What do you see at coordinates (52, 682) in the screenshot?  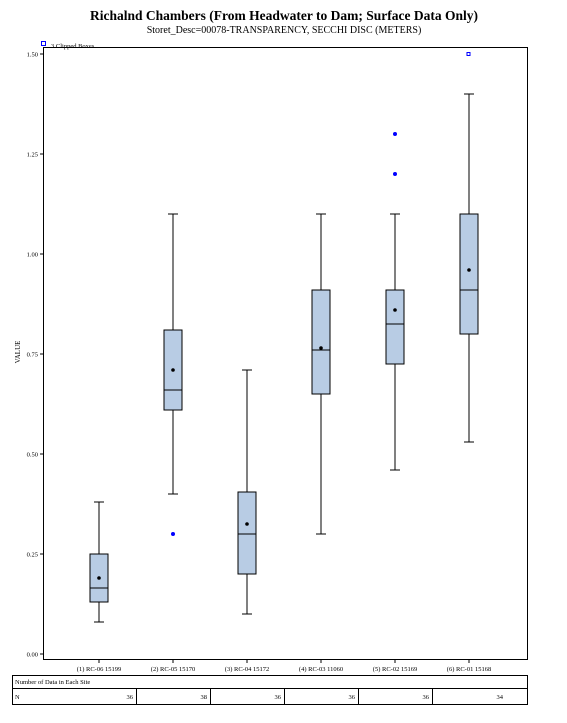 I see `table-header: Number of Data in Each Site` at bounding box center [52, 682].